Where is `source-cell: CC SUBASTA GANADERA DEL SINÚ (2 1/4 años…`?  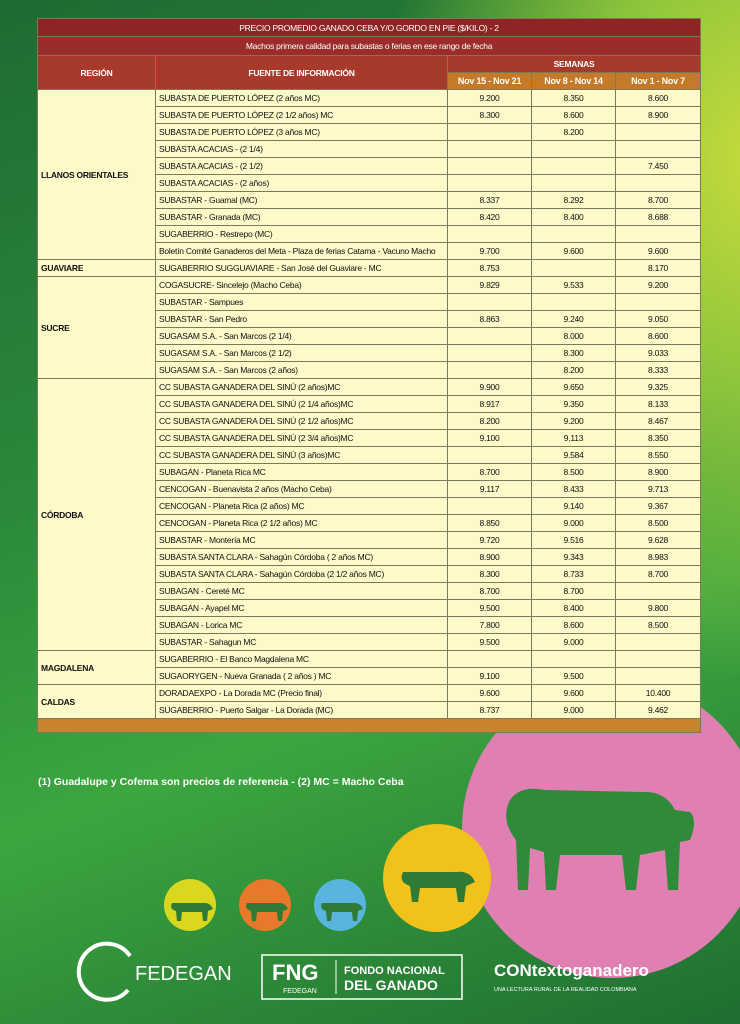
source-cell: CC SUBASTA GANADERA DEL SINÚ (2 1/4 años… is located at coordinates (301, 404).